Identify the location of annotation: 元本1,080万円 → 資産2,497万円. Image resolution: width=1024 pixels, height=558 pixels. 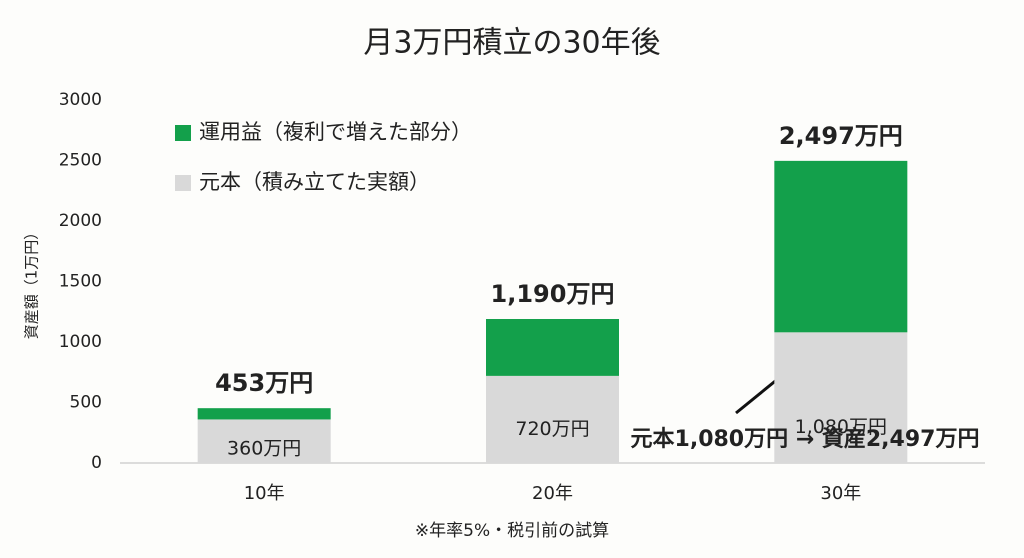
(805, 439).